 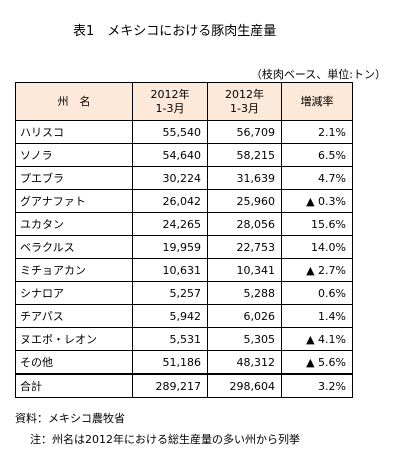 I want to click on footnote: 注：州名は2012年における総生産量の多い州から列挙, so click(x=165, y=439).